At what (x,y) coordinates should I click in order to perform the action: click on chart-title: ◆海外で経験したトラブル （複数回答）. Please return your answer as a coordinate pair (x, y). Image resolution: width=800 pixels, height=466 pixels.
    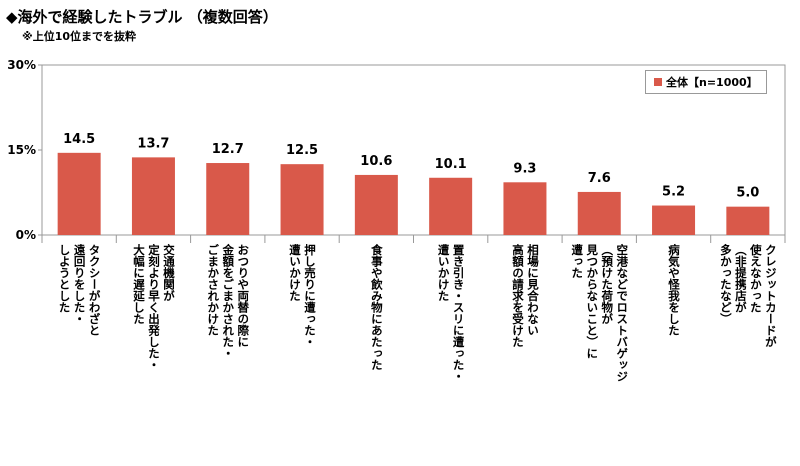
    Looking at the image, I should click on (142, 17).